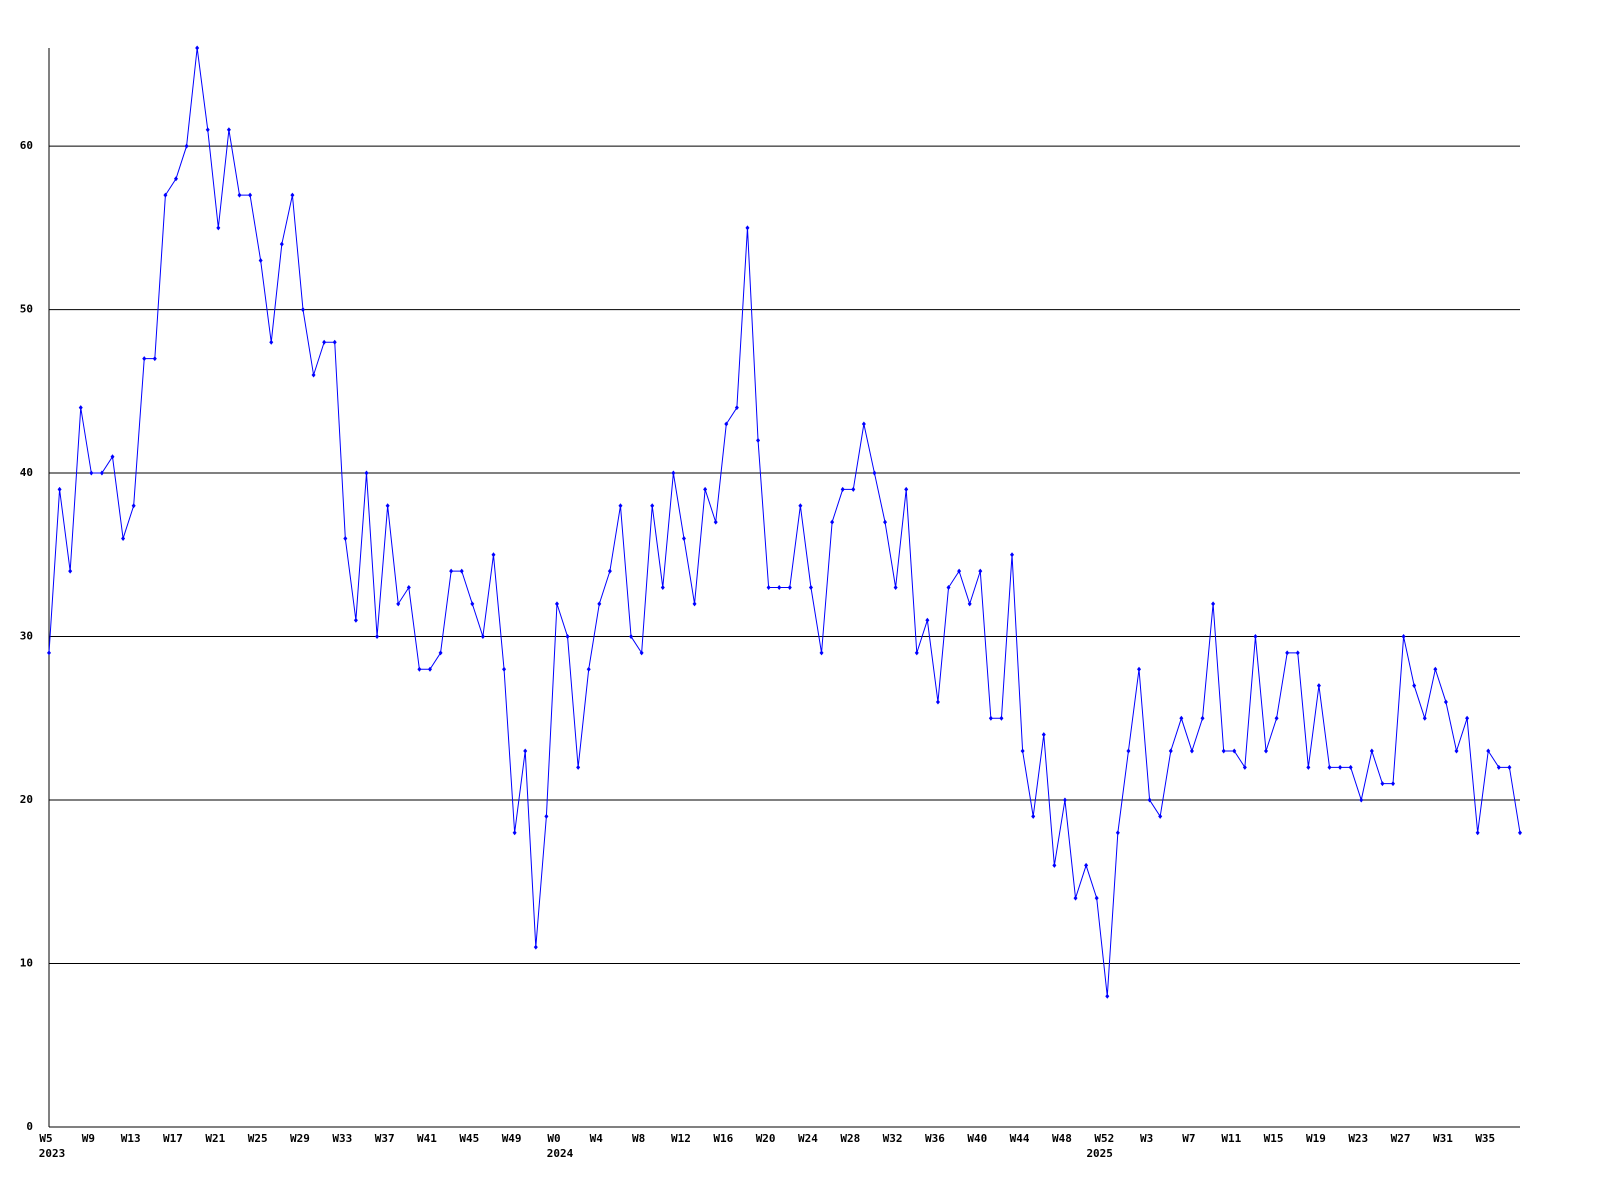 This screenshot has width=1600, height=1200. What do you see at coordinates (258, 1138) in the screenshot?
I see `x-tick-label: W25` at bounding box center [258, 1138].